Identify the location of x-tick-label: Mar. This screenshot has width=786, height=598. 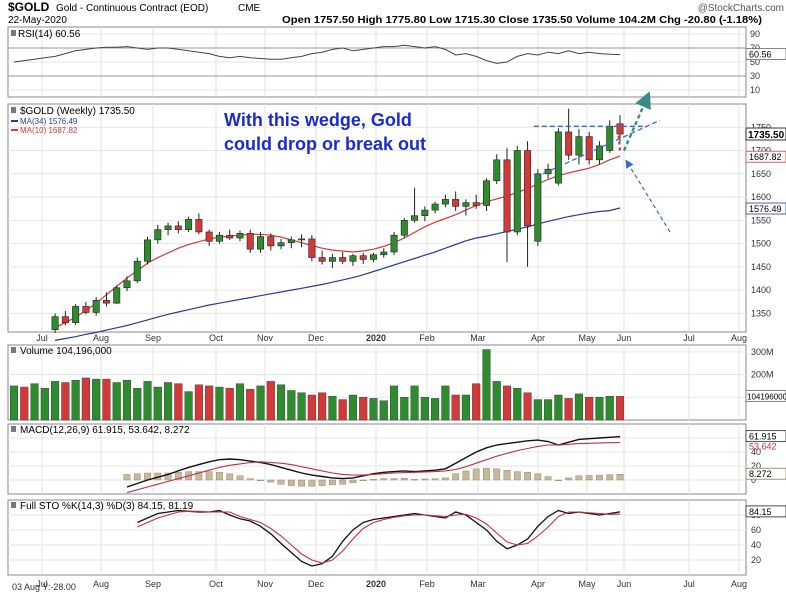
(478, 338).